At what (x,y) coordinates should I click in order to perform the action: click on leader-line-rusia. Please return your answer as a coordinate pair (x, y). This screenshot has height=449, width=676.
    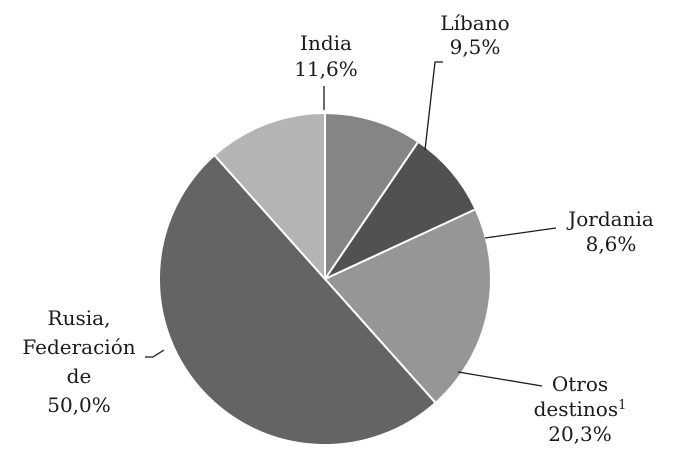
    Looking at the image, I should click on (155, 353).